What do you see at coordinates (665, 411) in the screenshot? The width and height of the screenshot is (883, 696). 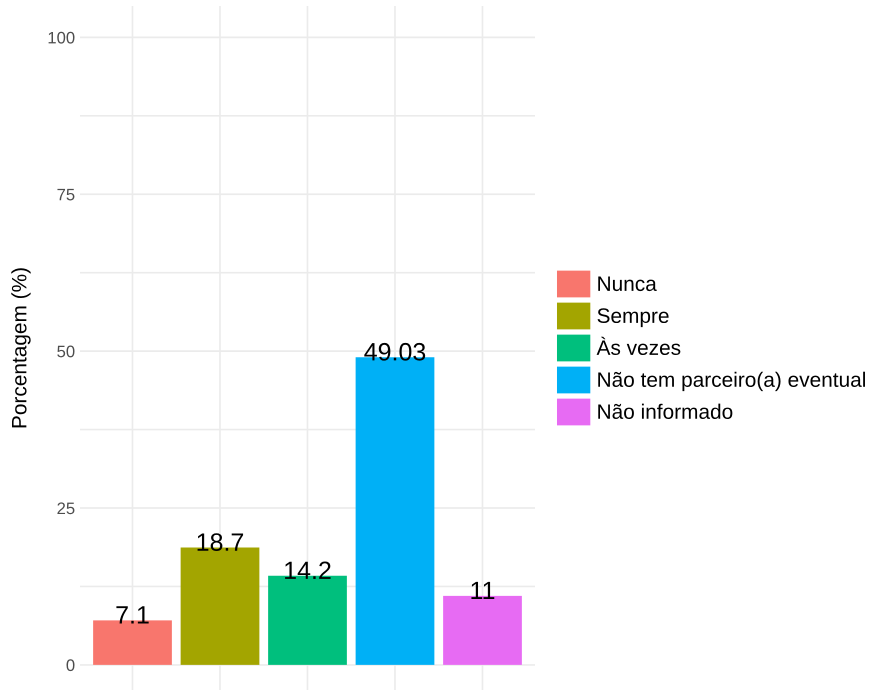 I see `legend-label: Não informado` at bounding box center [665, 411].